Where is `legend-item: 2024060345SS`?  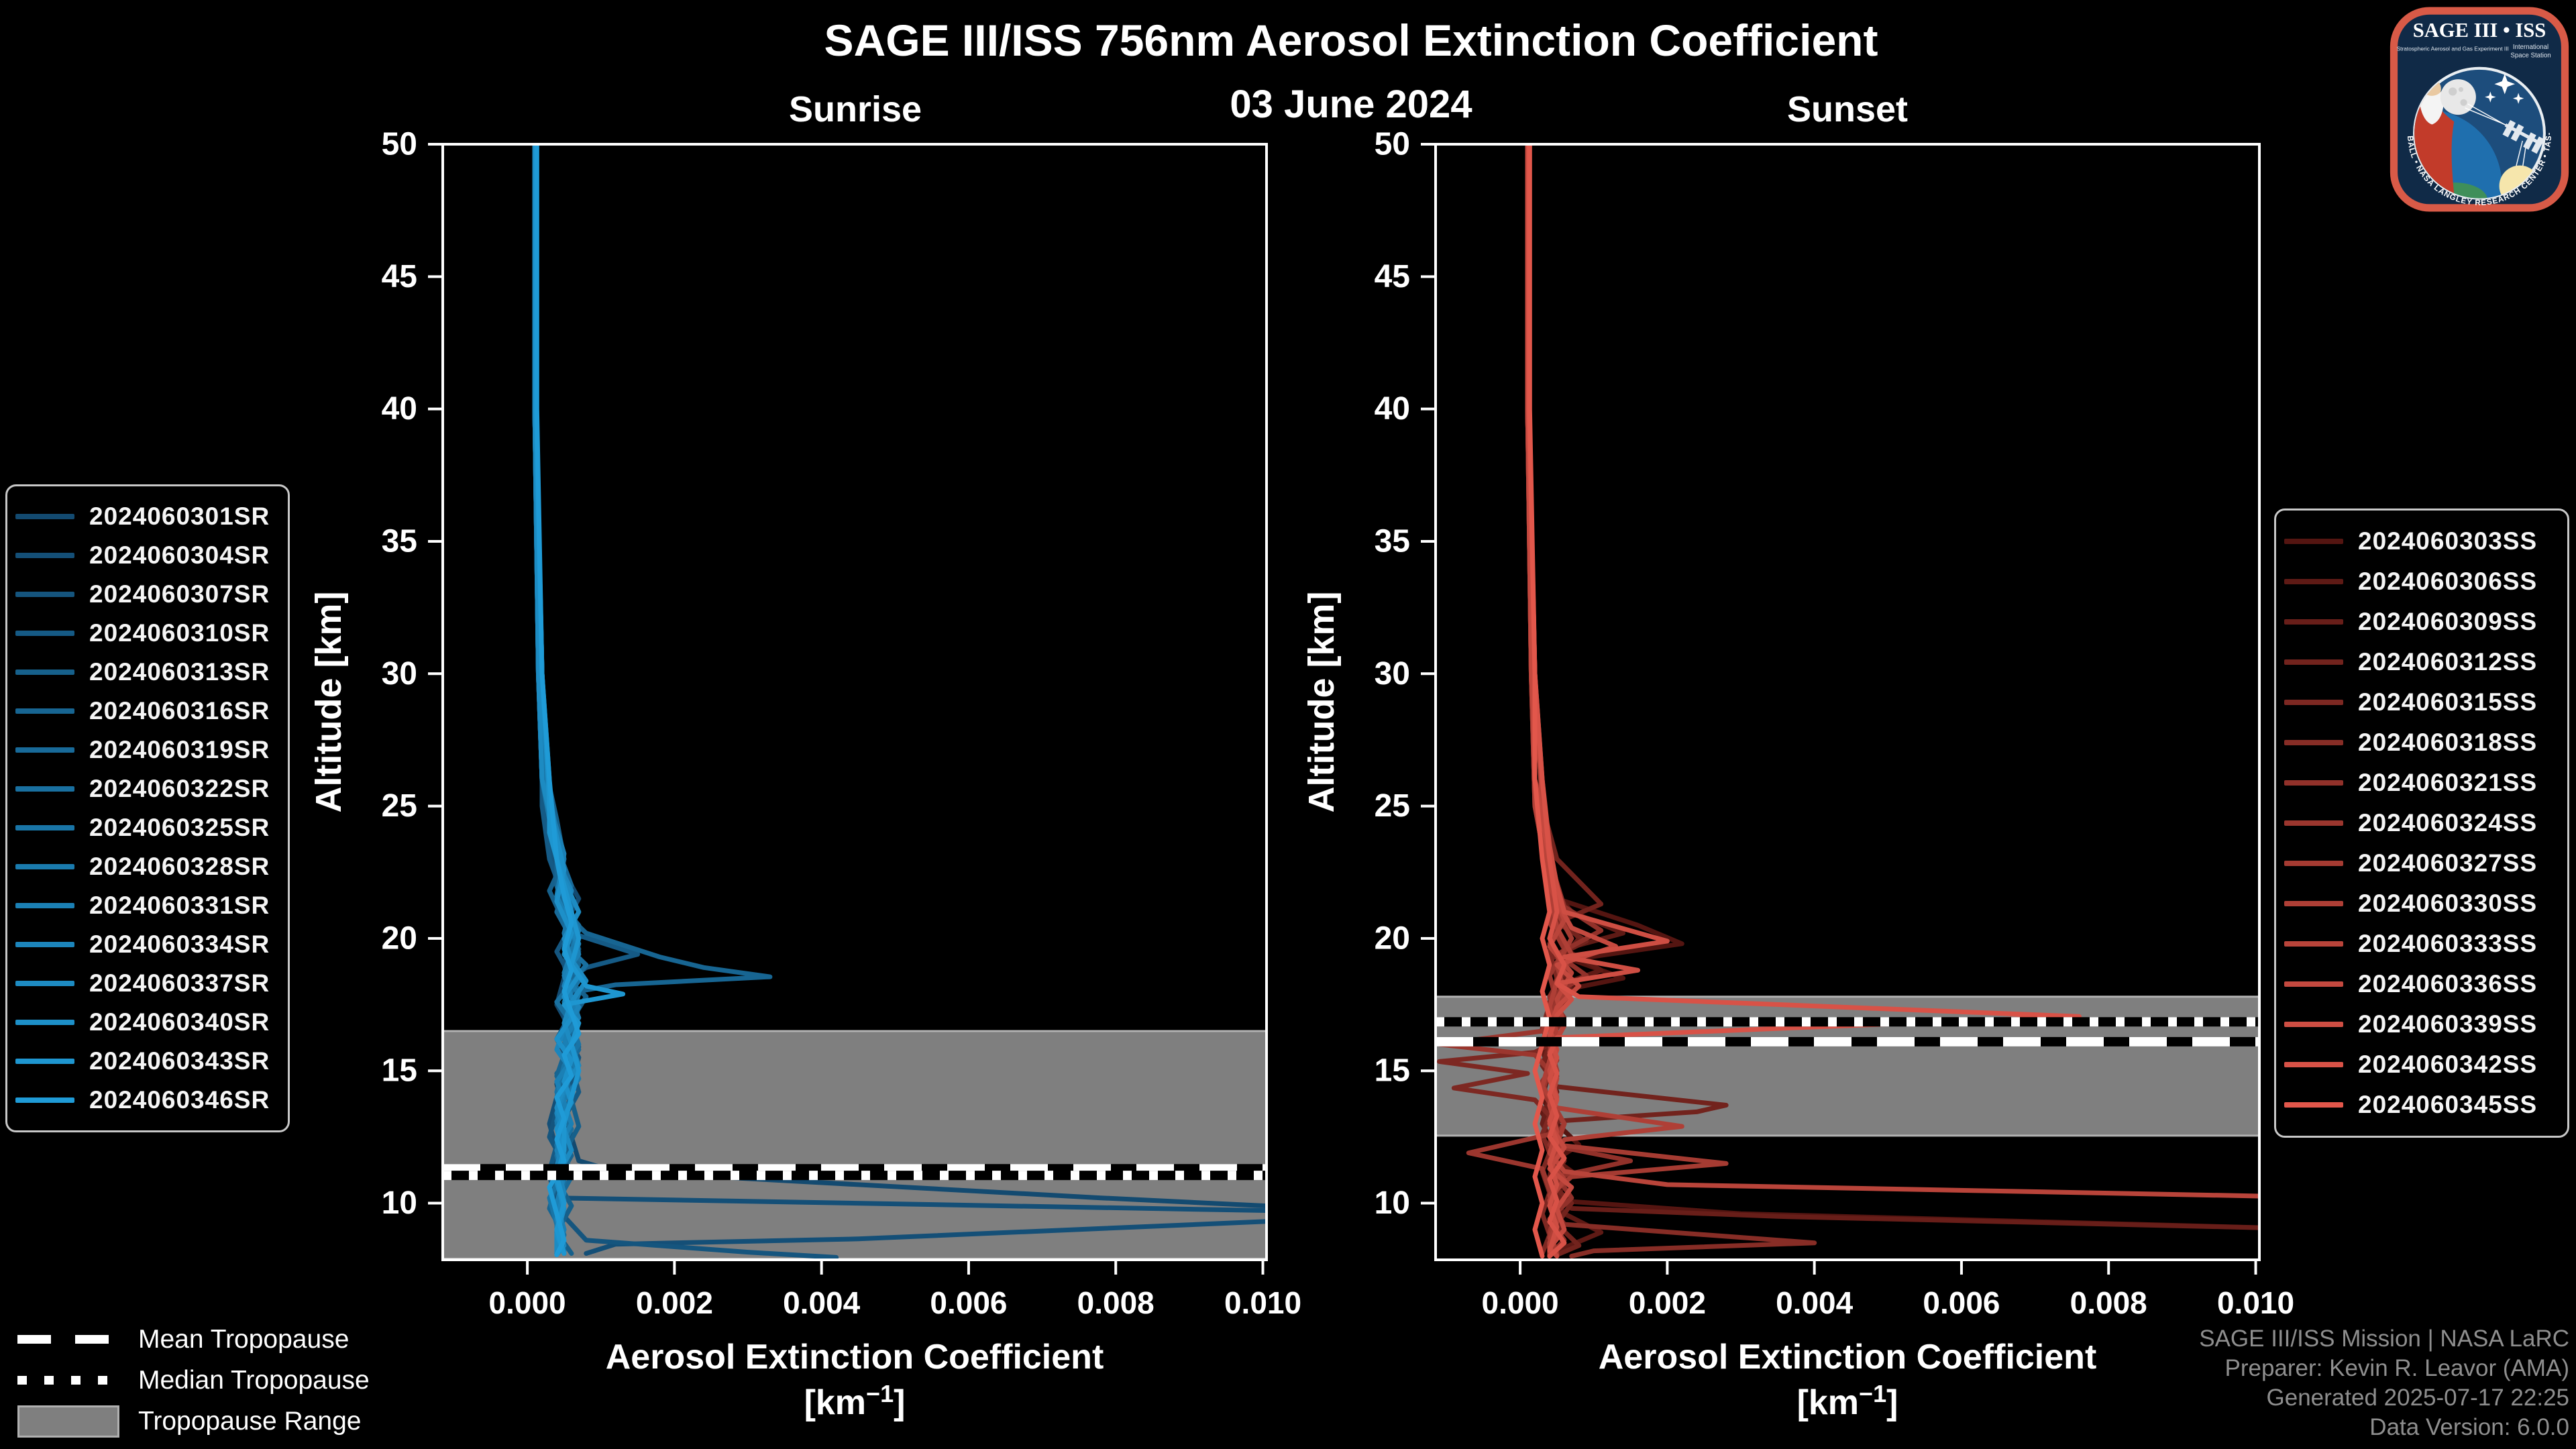 legend-item: 2024060345SS is located at coordinates (2421, 1105).